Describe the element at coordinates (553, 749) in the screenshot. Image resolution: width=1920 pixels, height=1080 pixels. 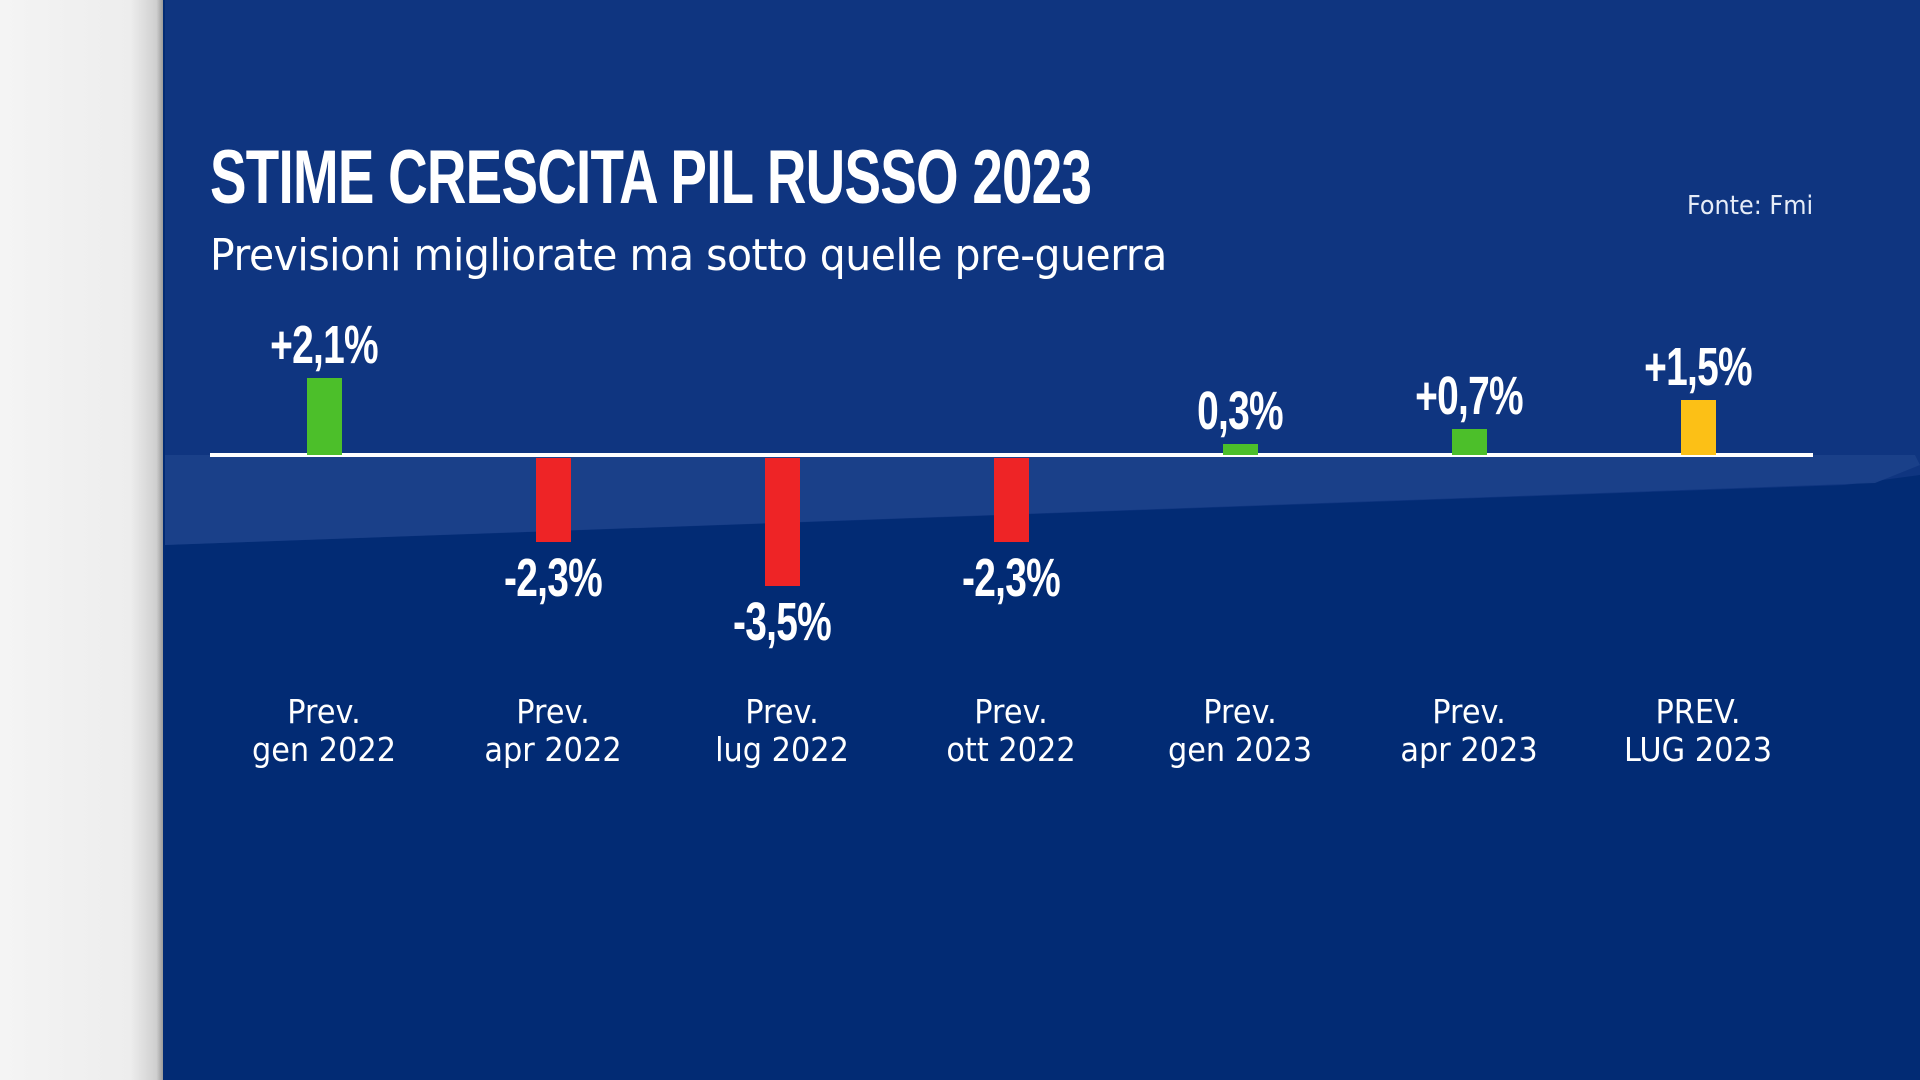
I see `category-label-line2: apr 2022` at that location.